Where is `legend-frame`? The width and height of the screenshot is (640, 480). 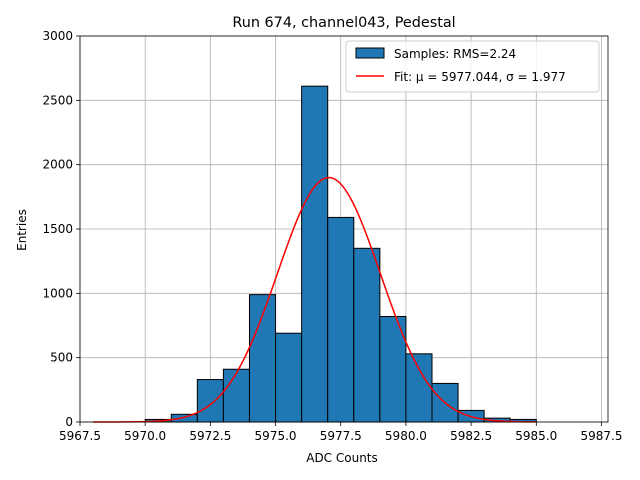
legend-frame is located at coordinates (472, 66).